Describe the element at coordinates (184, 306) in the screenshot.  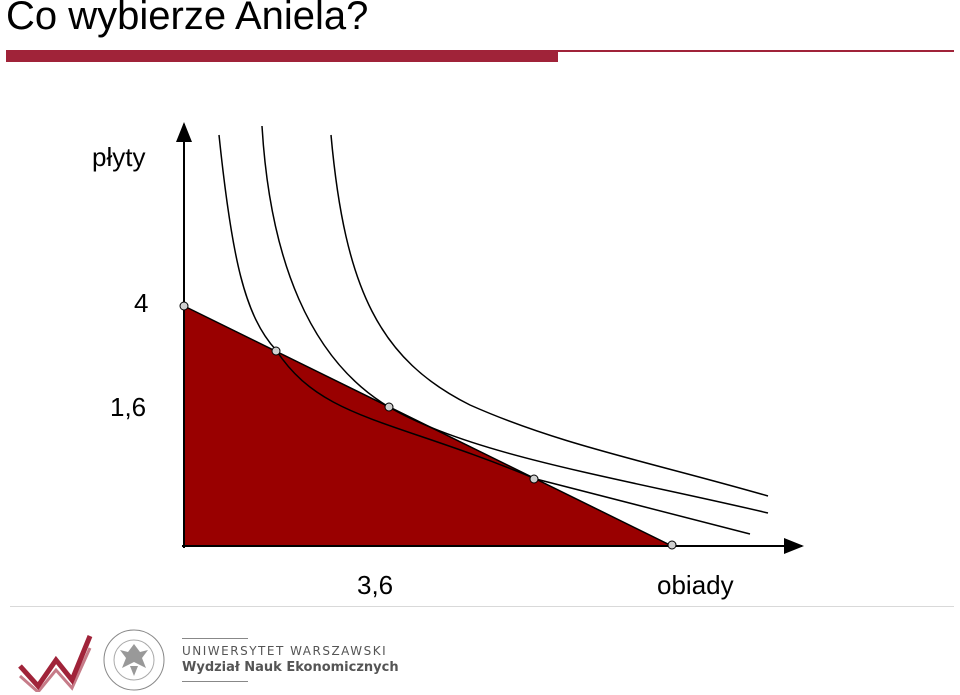
I see `point-y-intercept` at that location.